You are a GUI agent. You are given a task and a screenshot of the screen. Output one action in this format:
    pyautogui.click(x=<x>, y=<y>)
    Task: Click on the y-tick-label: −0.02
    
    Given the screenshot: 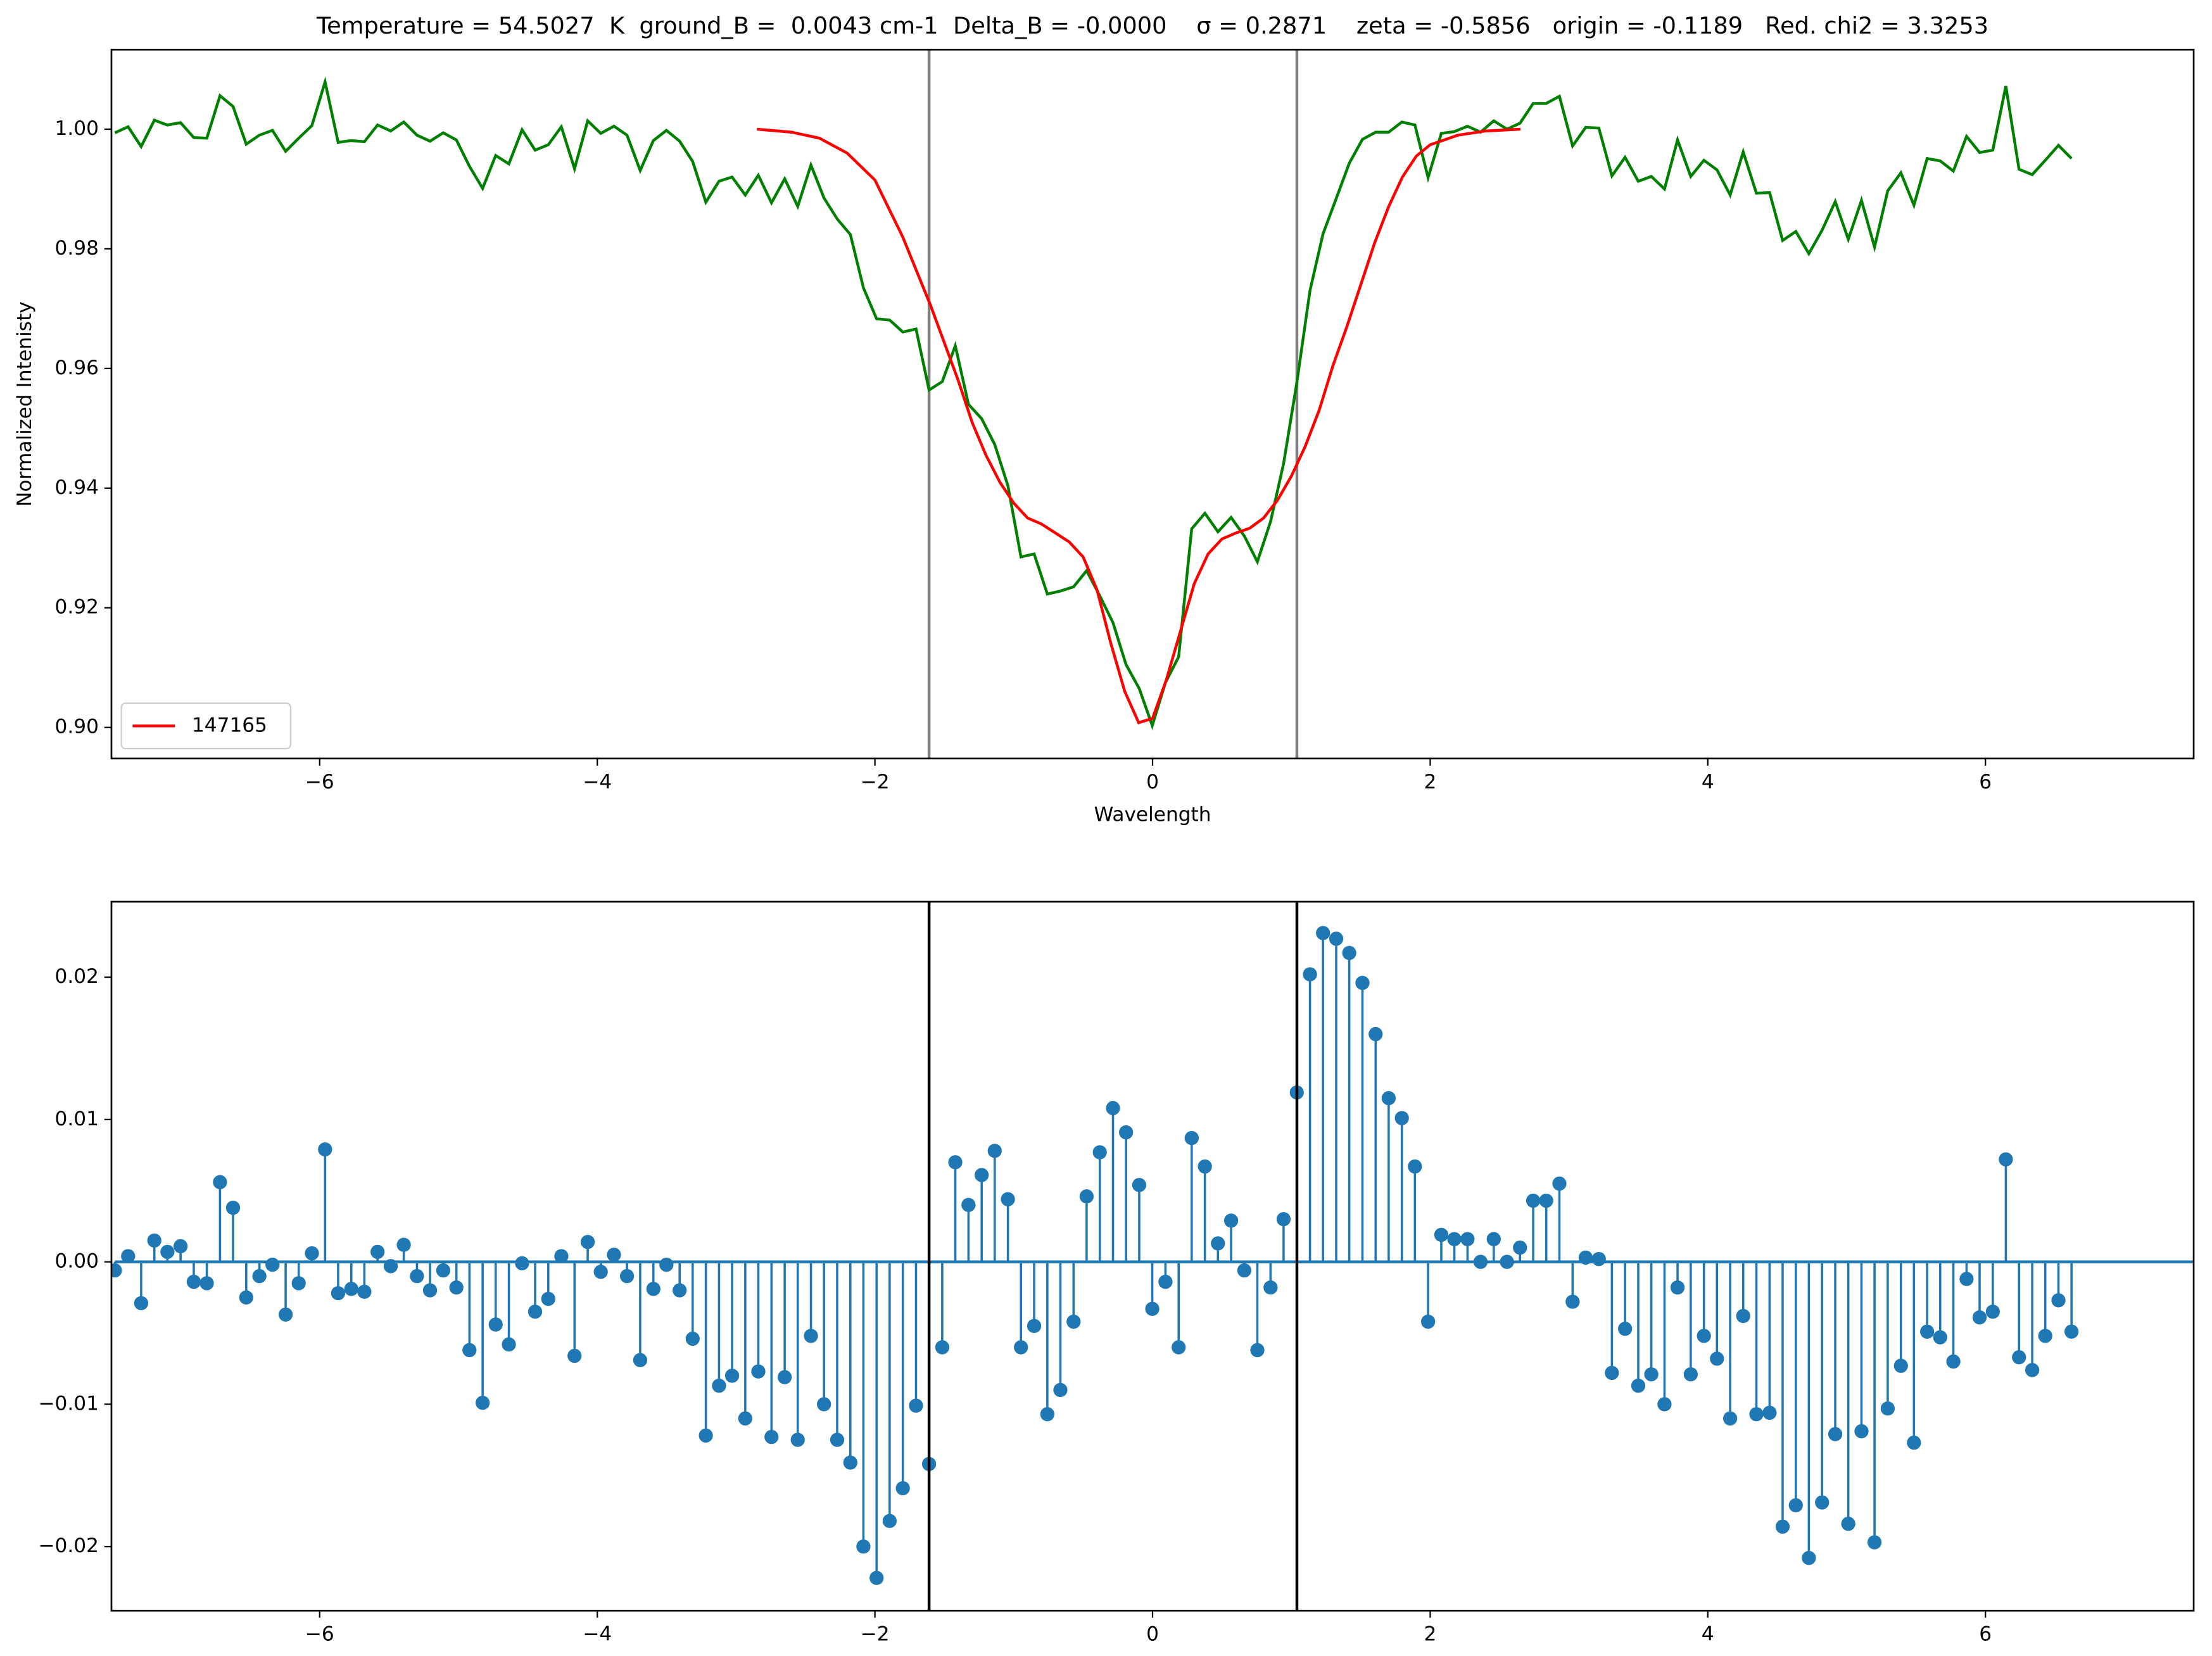 What is the action you would take?
    pyautogui.click(x=68, y=1545)
    